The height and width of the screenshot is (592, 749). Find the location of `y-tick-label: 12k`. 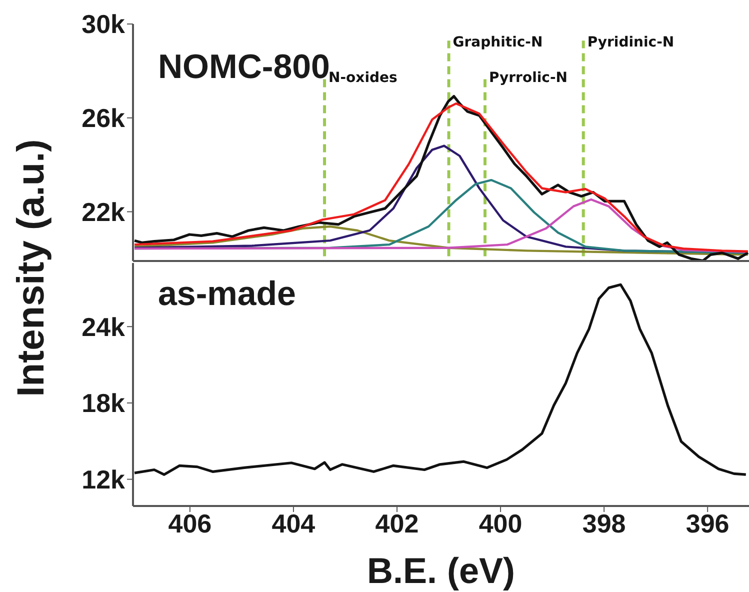

y-tick-label: 12k is located at coordinates (104, 479).